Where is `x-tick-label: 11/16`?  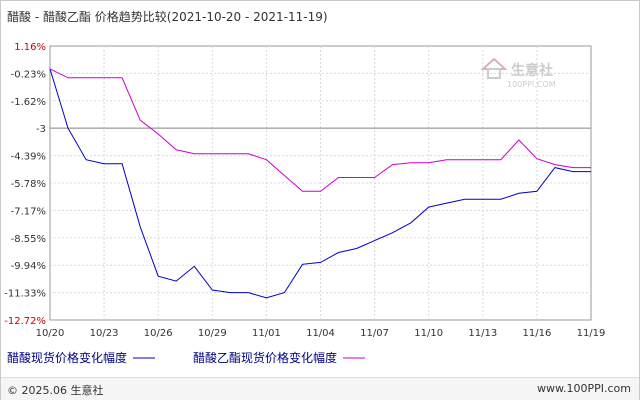 x-tick-label: 11/16 is located at coordinates (536, 333).